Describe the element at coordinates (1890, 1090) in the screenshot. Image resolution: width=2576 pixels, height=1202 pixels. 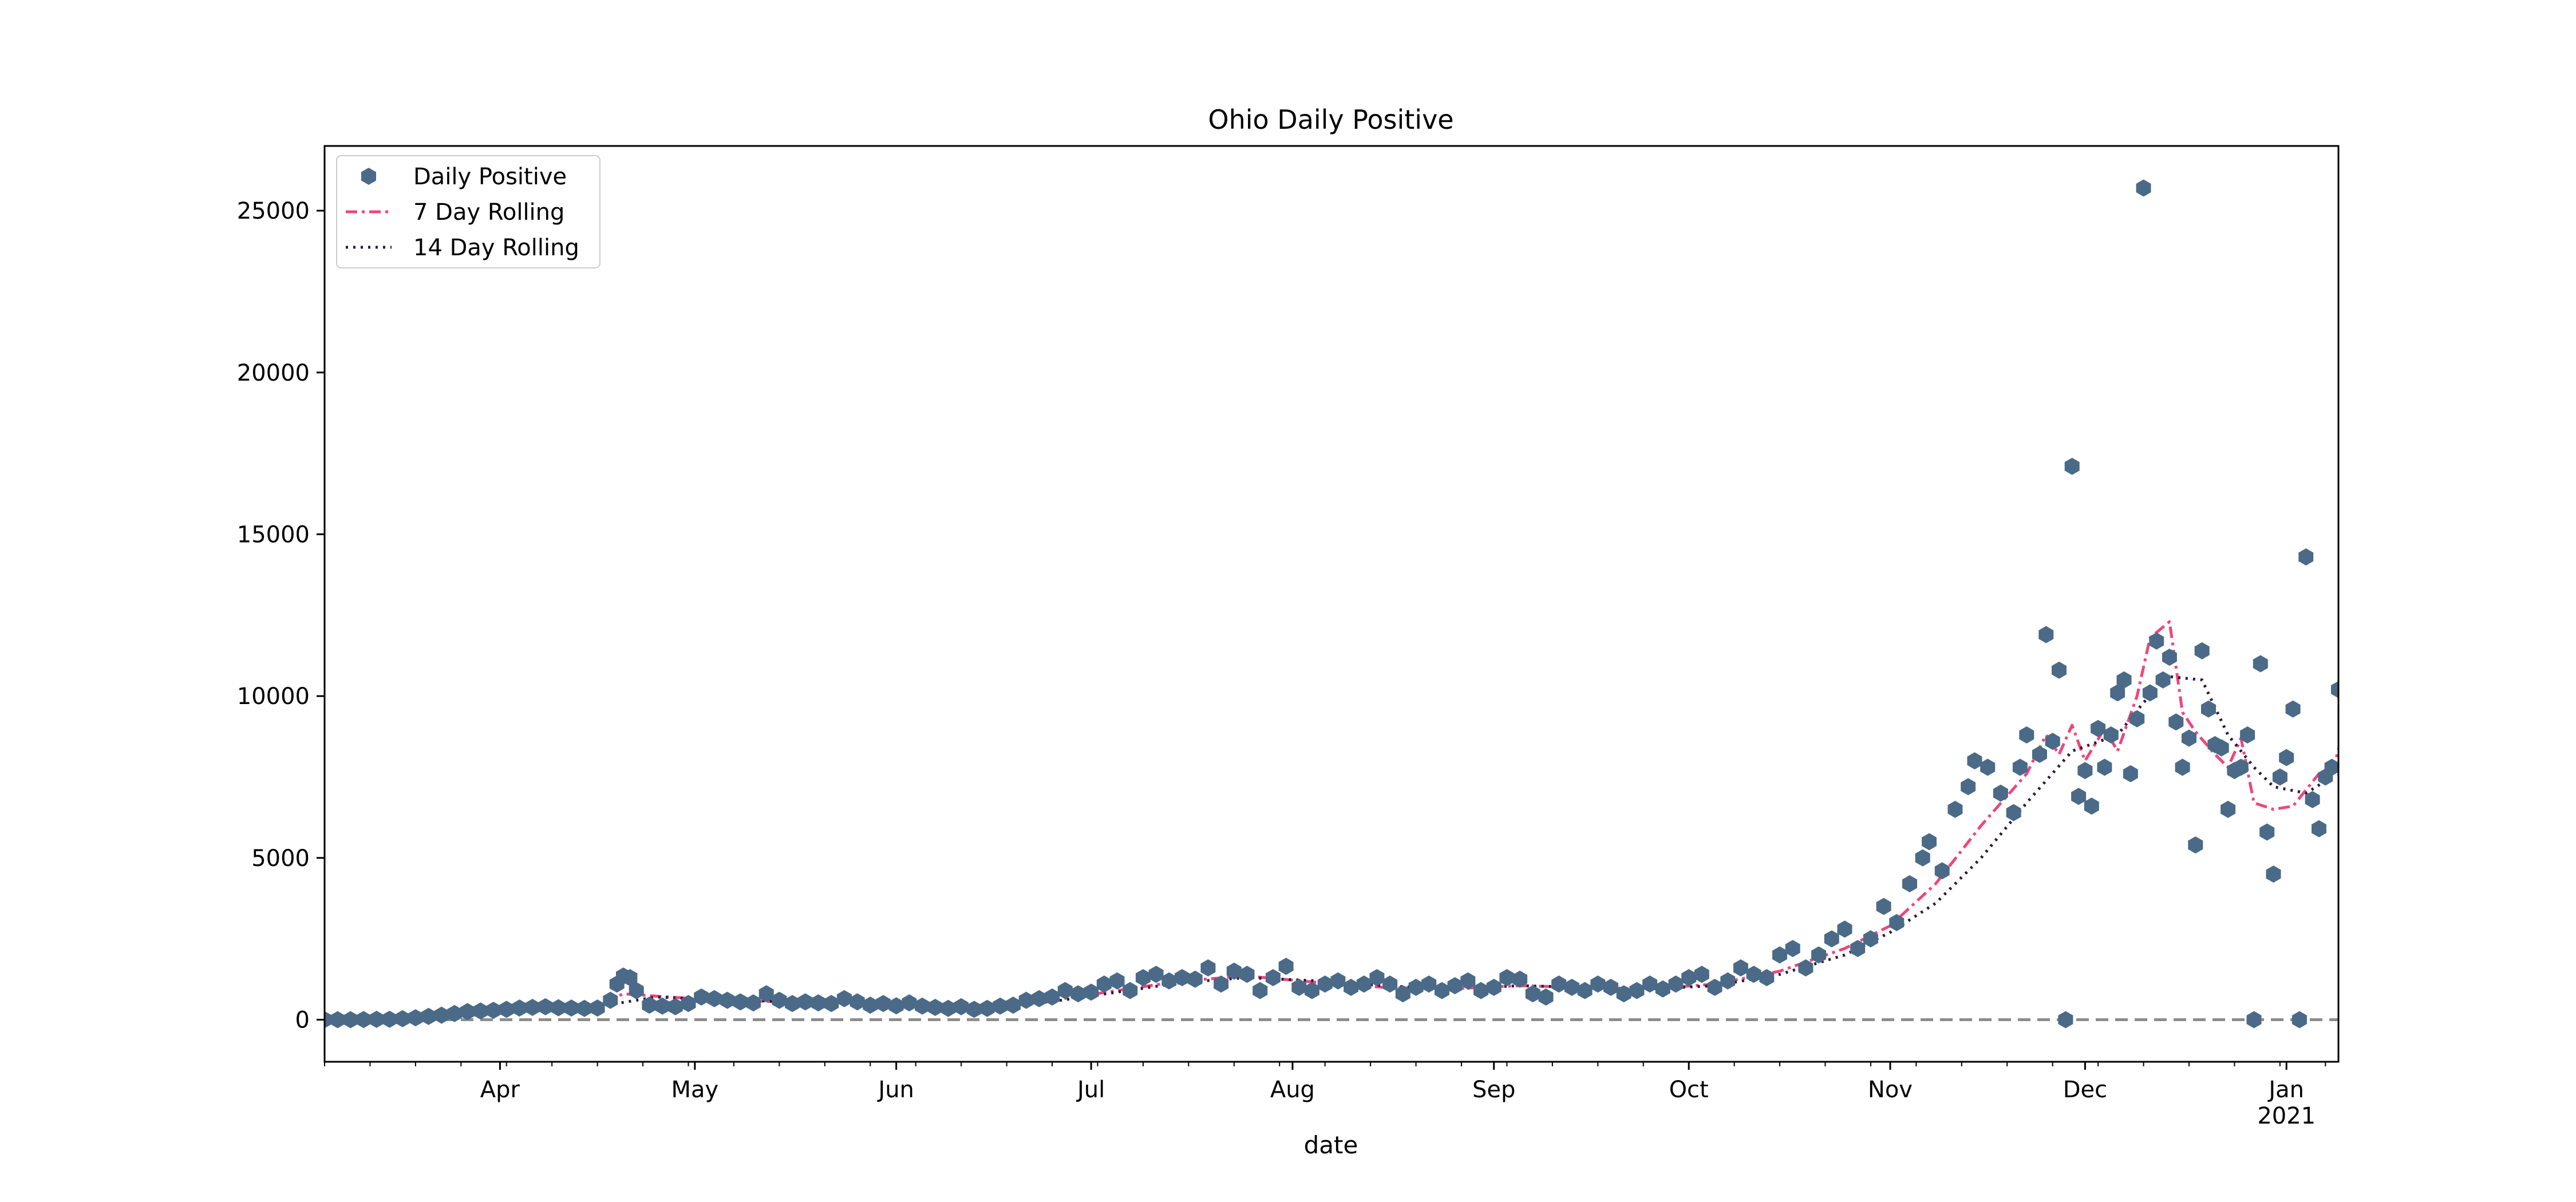
I see `x-tick-label: Nov` at that location.